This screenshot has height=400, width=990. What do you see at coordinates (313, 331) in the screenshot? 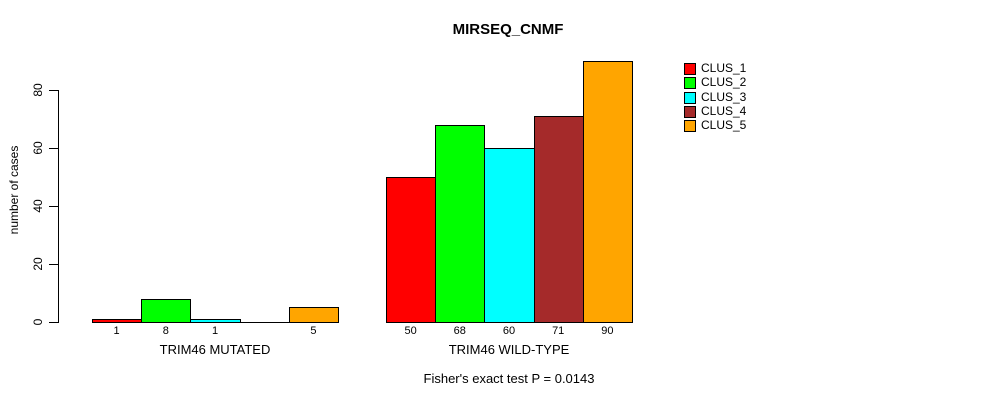
I see `bar-value-label: 5` at bounding box center [313, 331].